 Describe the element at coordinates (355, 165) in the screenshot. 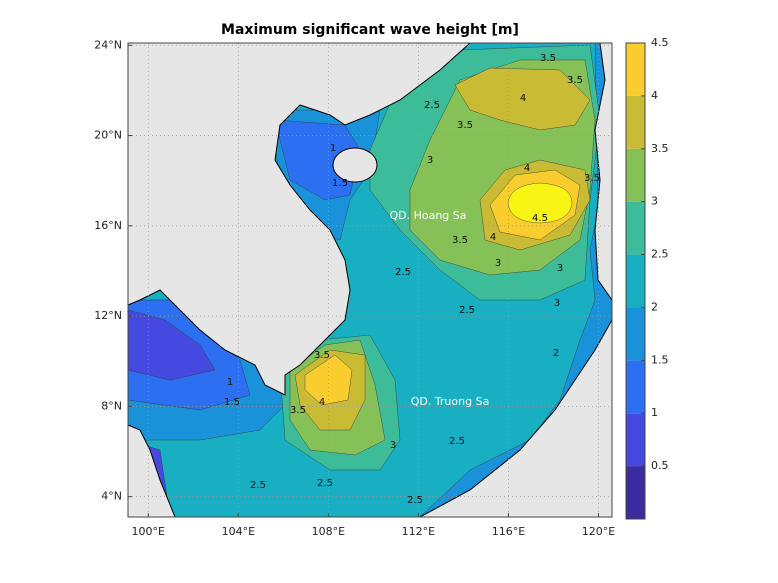

I see `hainan-island` at that location.